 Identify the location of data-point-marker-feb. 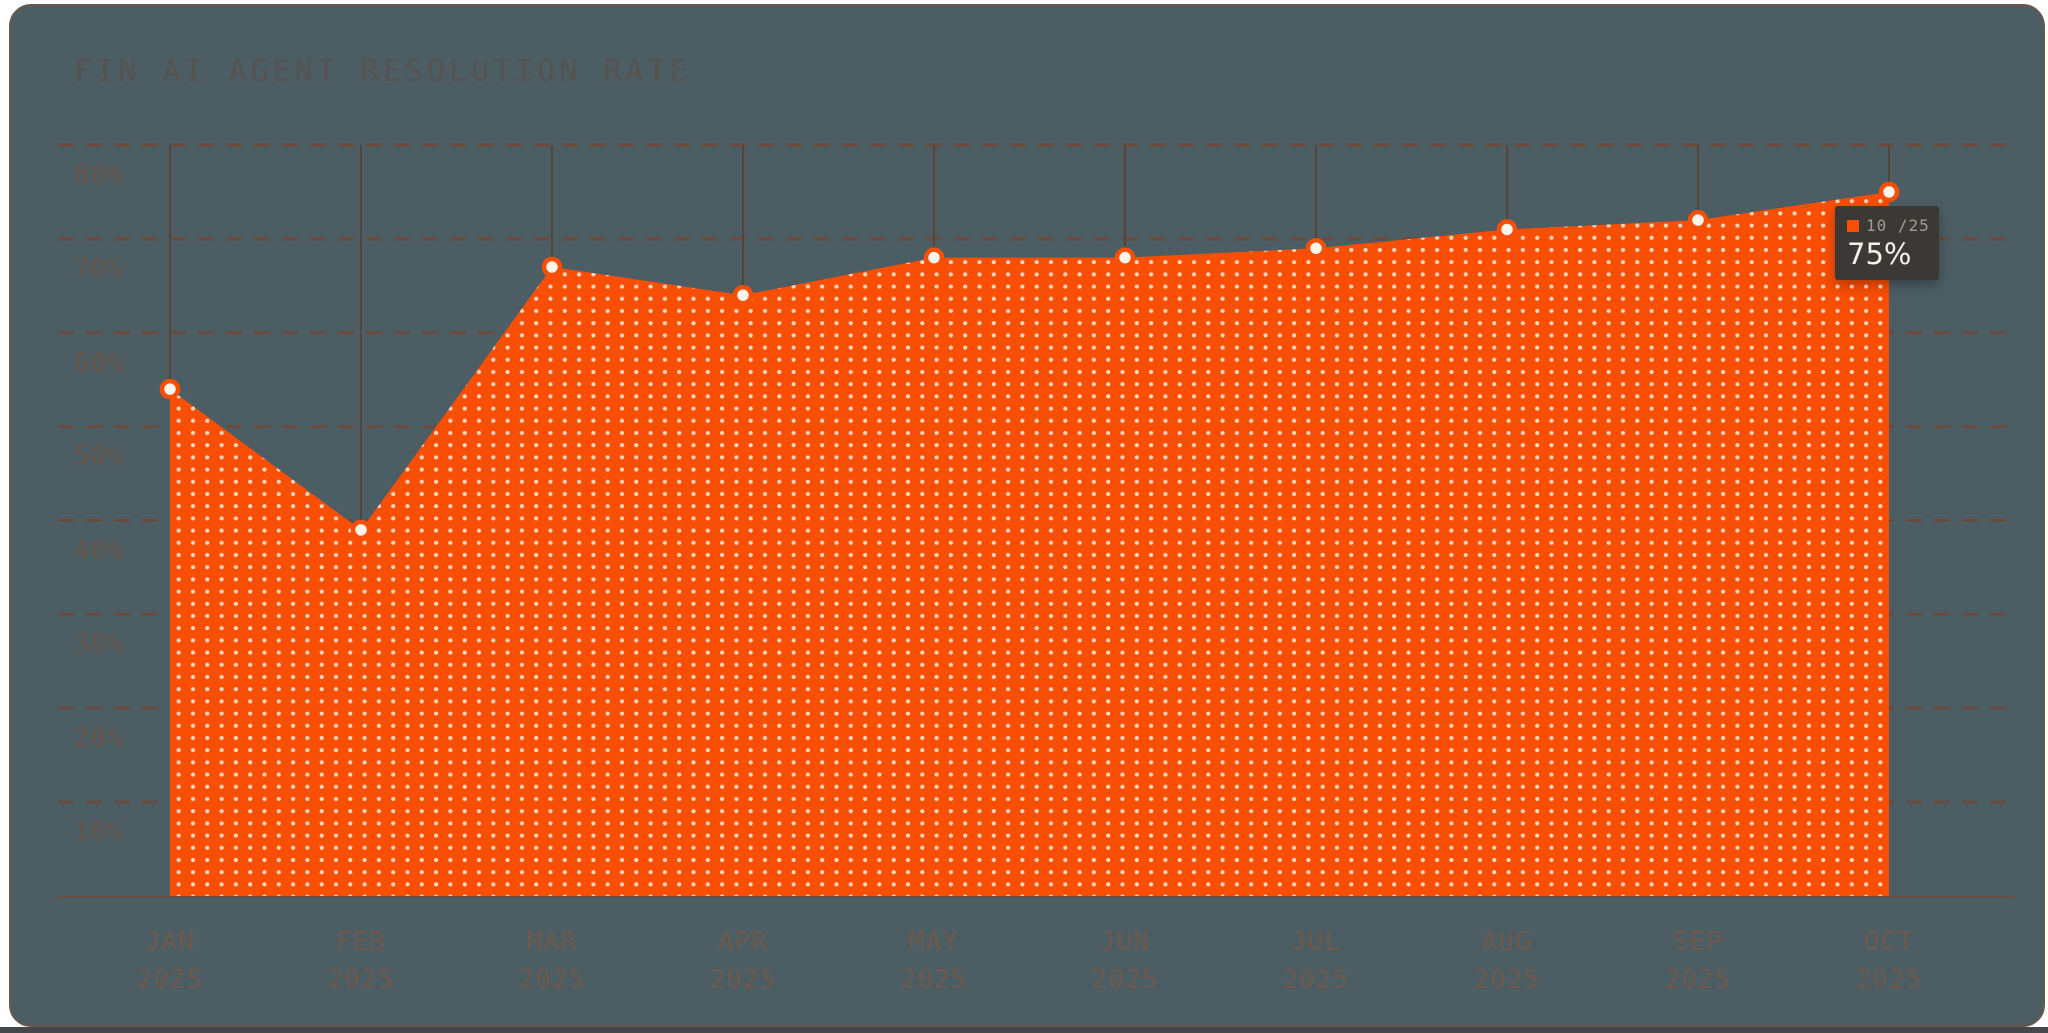
(361, 530).